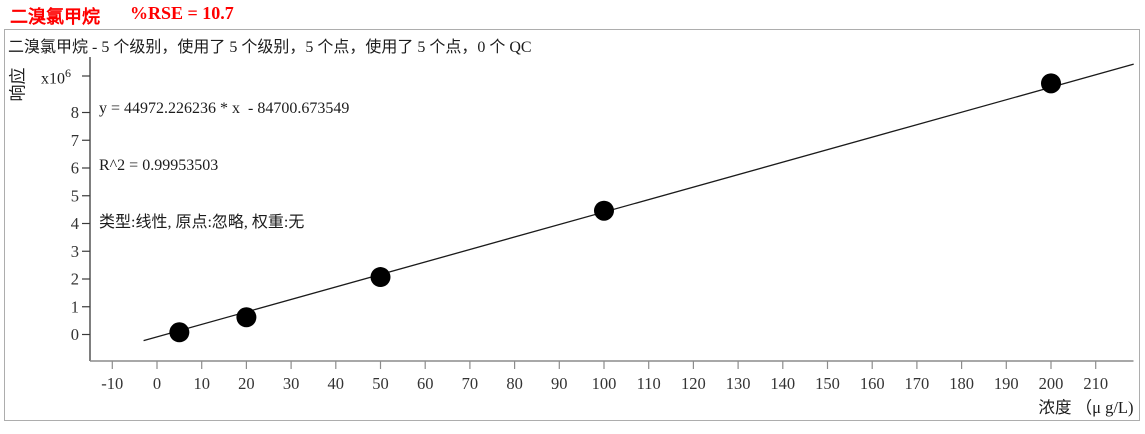 The width and height of the screenshot is (1145, 434). I want to click on x-tick-label: 30, so click(291, 383).